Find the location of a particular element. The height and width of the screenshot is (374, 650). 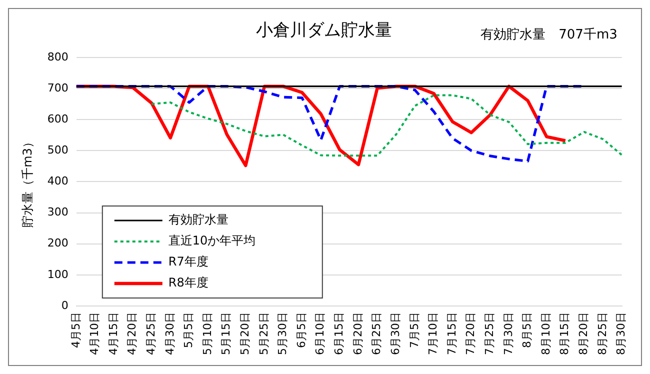

x-tick-label: 7月30日 is located at coordinates (508, 334).